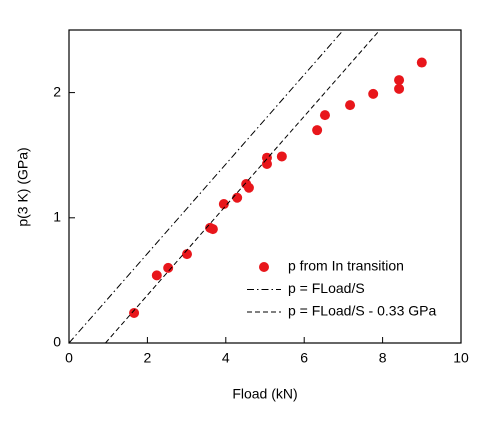 This screenshot has width=498, height=430. Describe the element at coordinates (383, 358) in the screenshot. I see `x-tick-label: 8` at that location.